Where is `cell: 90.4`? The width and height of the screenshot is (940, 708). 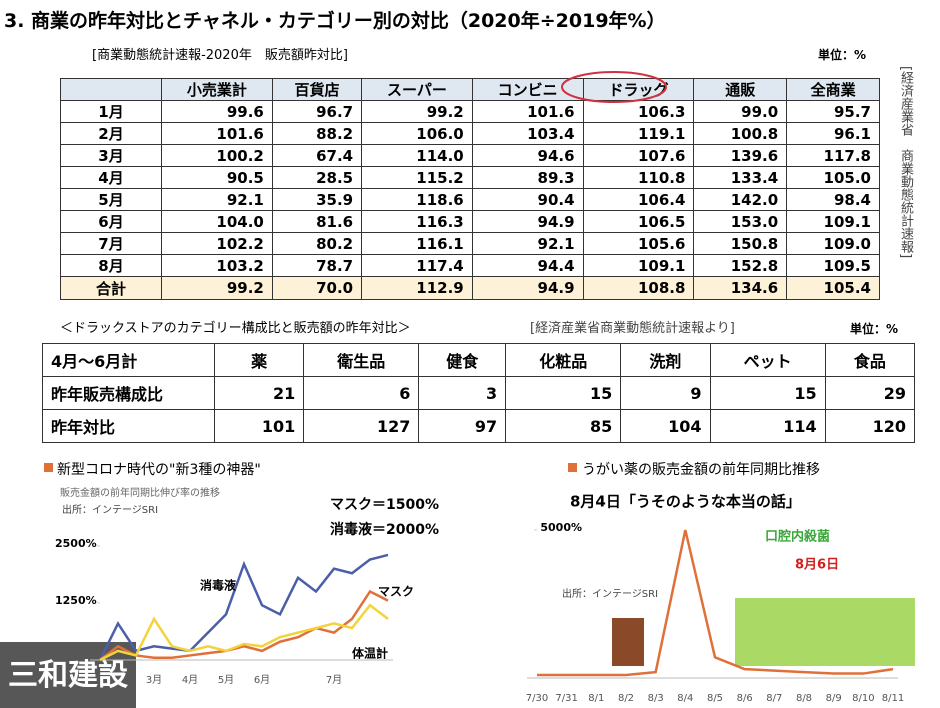
cell: 90.4 is located at coordinates (527, 199).